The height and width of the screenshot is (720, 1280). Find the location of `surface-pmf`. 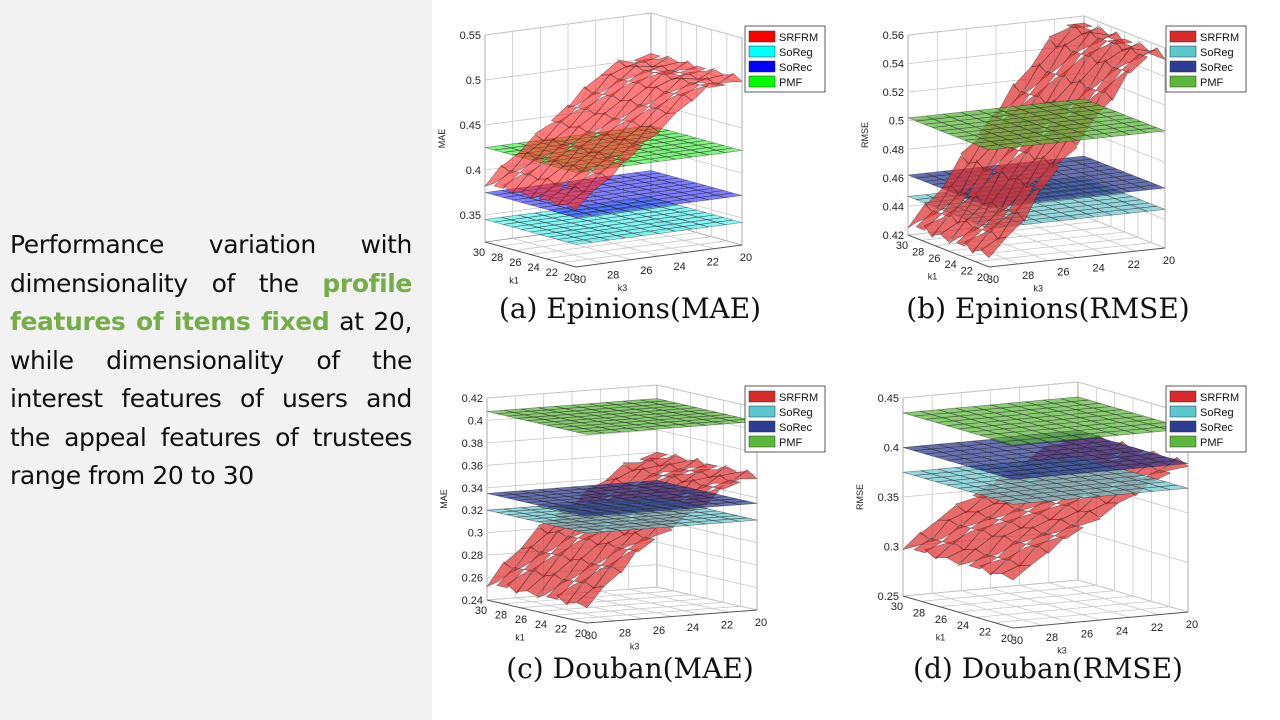

surface-pmf is located at coordinates (1045, 421).